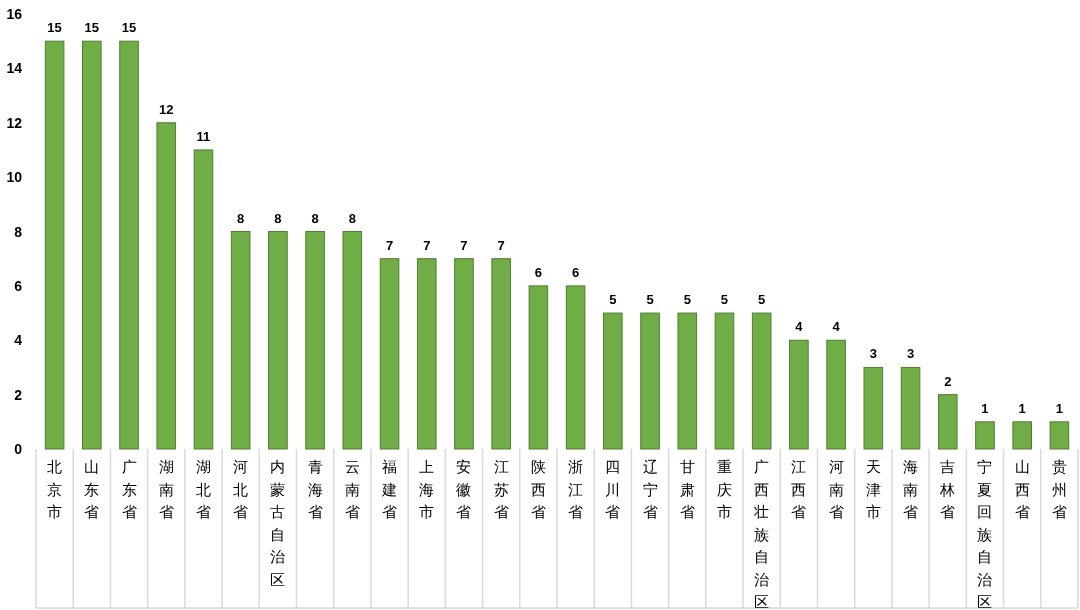 The image size is (1080, 610). What do you see at coordinates (687, 489) in the screenshot?
I see `category-label: 甘肃省` at bounding box center [687, 489].